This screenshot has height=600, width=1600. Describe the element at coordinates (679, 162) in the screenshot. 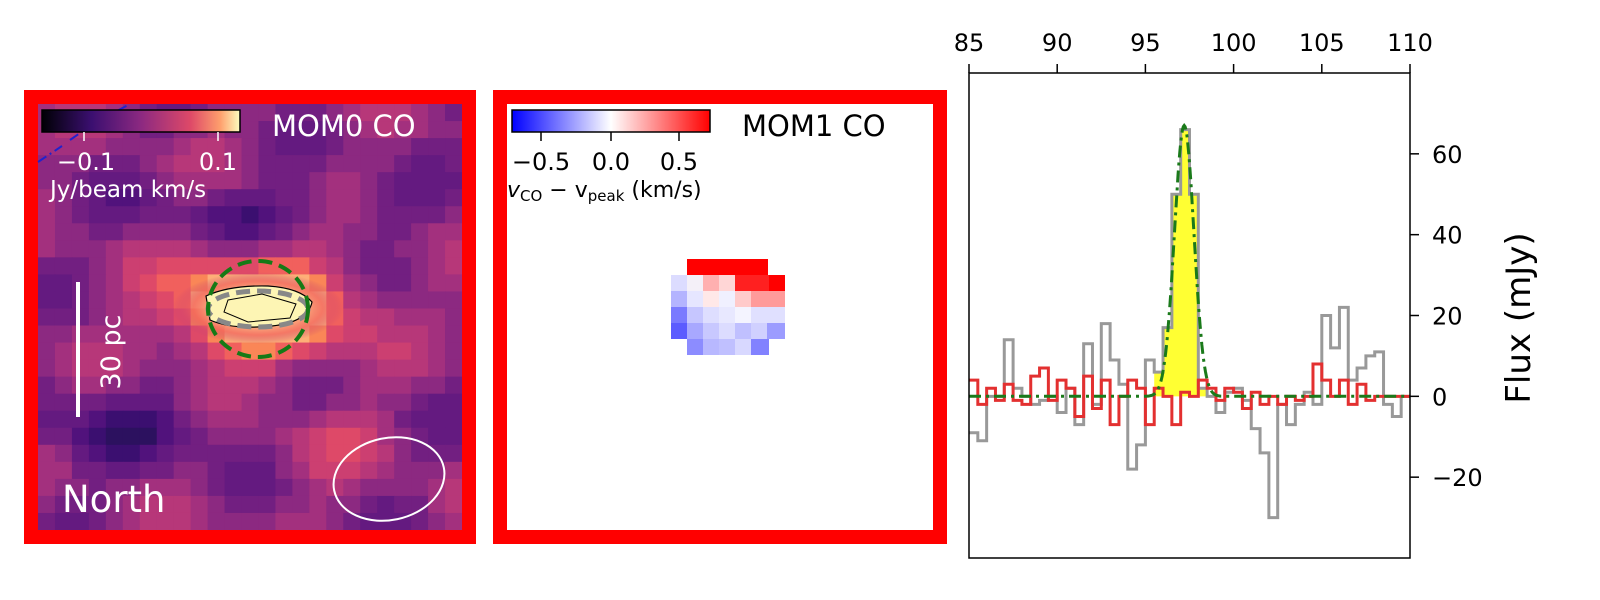

I see `mom1-colorbar-tick-high: 0.5` at that location.